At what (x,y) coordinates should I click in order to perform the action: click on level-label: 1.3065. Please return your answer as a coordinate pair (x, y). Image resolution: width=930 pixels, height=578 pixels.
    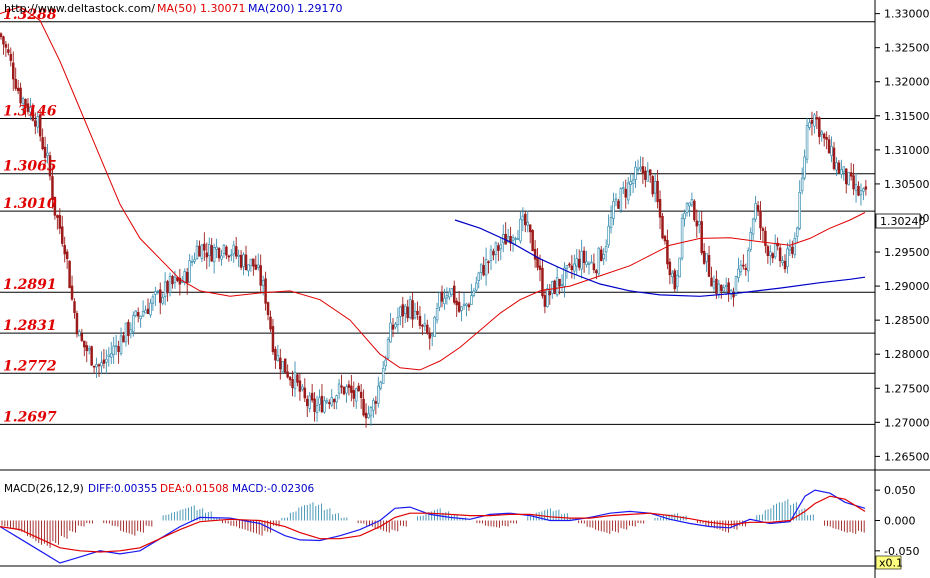
    Looking at the image, I should click on (30, 167).